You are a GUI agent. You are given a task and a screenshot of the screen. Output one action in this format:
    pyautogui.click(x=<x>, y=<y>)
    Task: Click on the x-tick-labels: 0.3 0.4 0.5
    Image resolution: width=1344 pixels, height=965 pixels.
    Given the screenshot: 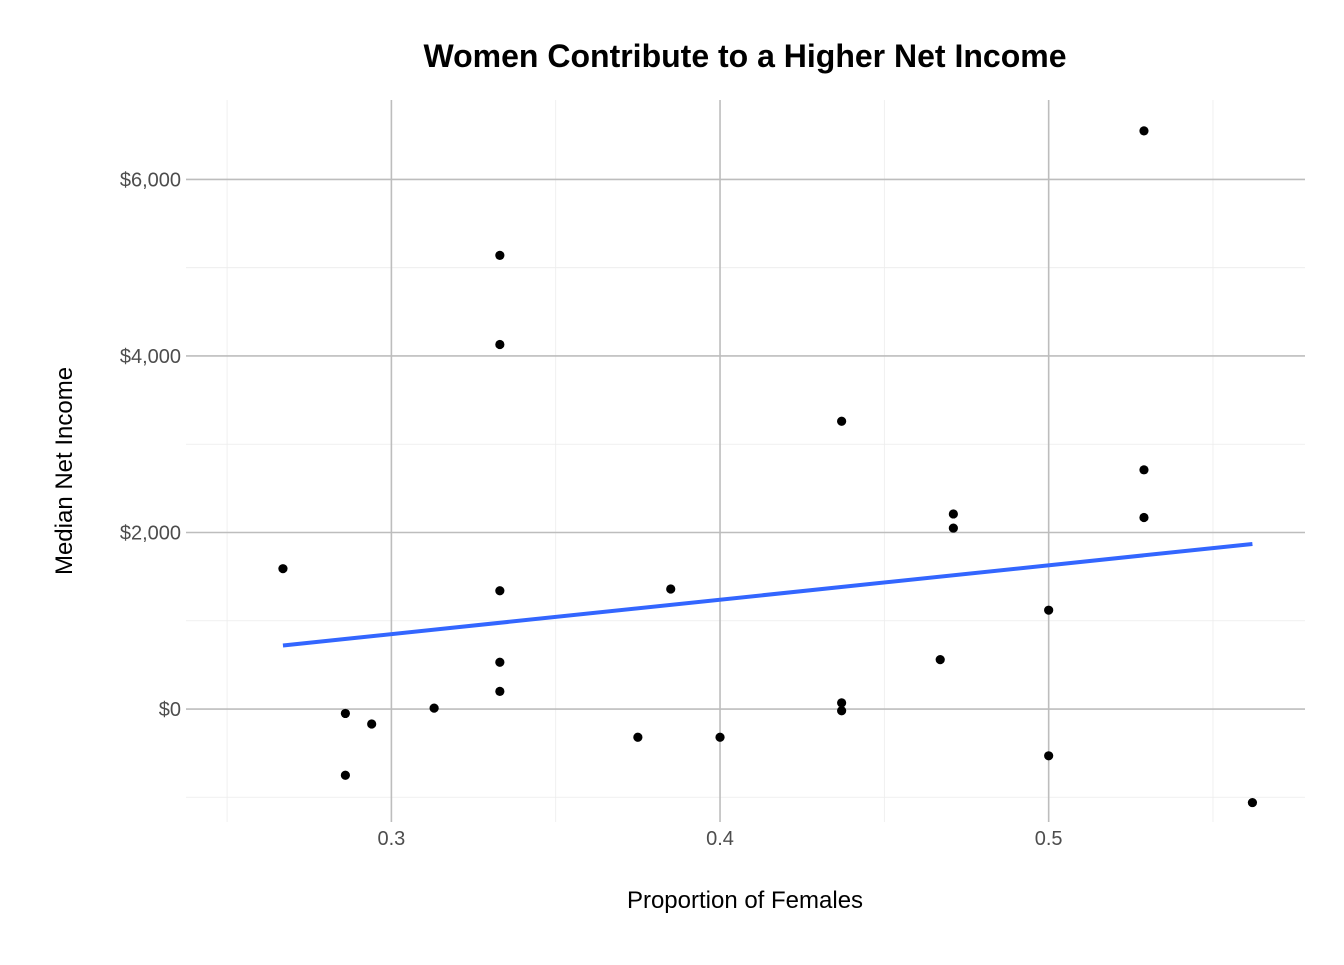 What is the action you would take?
    pyautogui.click(x=719, y=839)
    